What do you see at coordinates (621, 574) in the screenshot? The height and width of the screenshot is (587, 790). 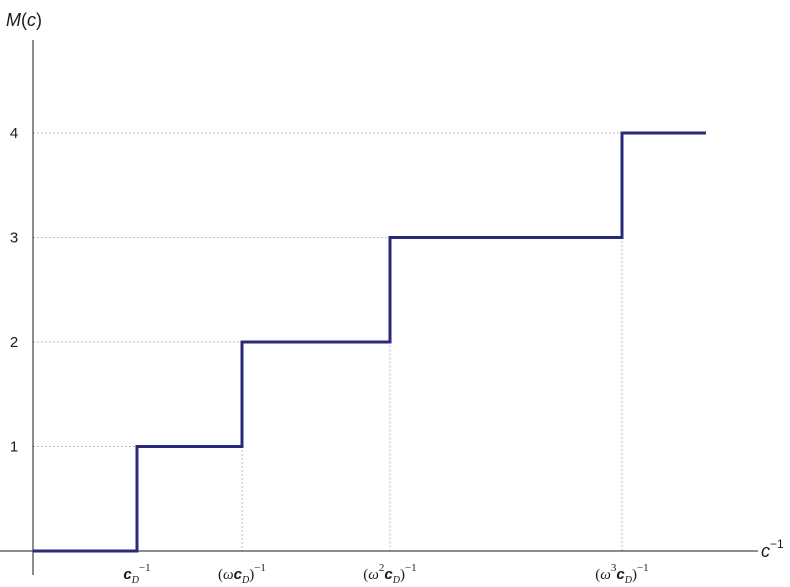 I see `x-tick-label: (ω3cD)−1` at bounding box center [621, 574].